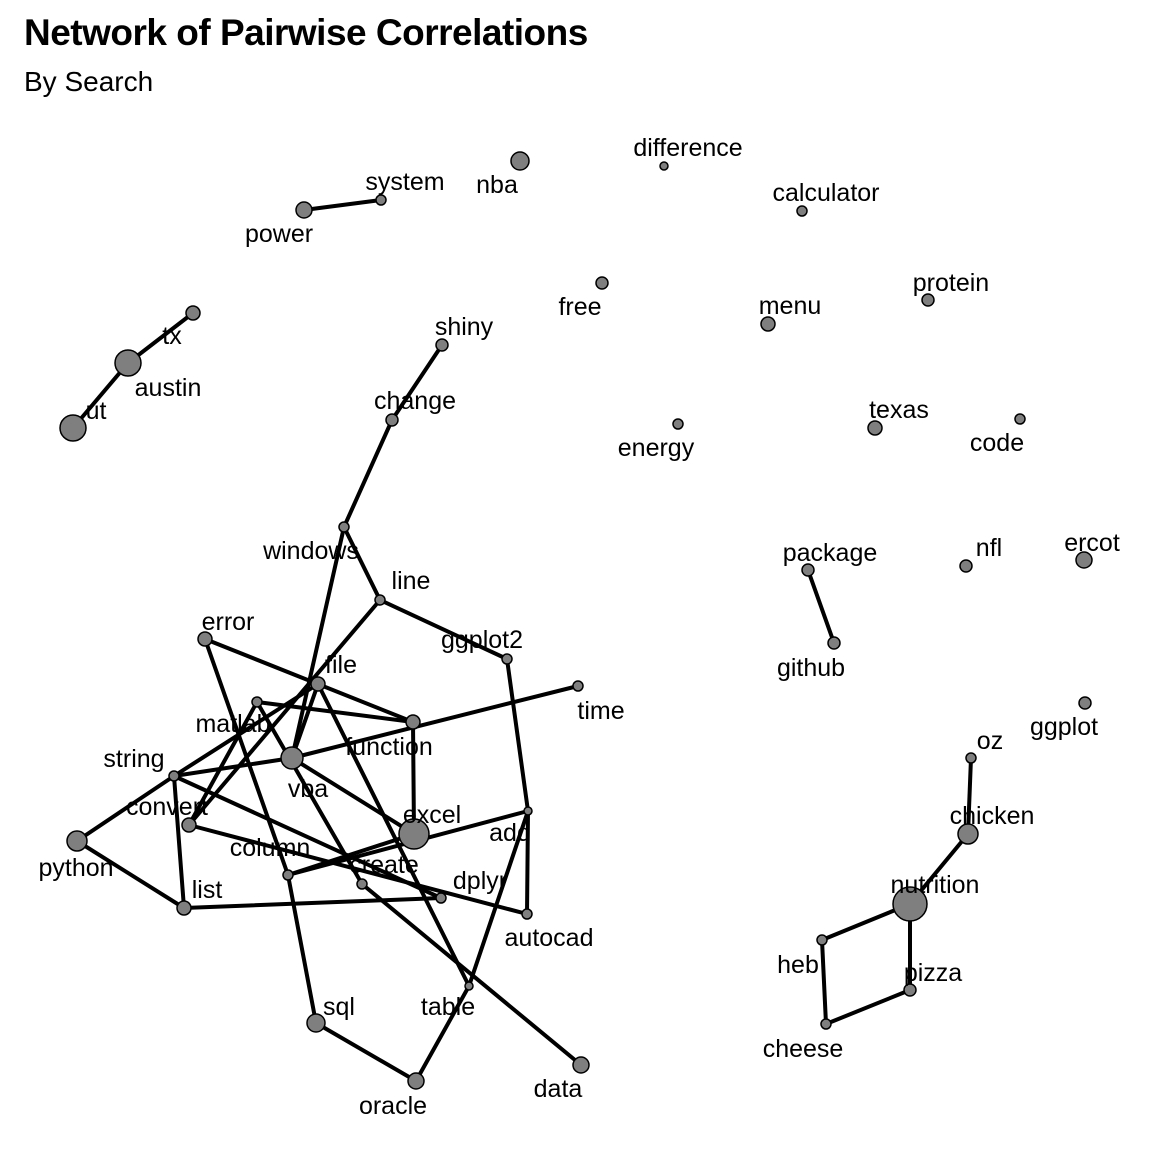 The image size is (1152, 1152). I want to click on node-label-cheese: cheese, so click(803, 1049).